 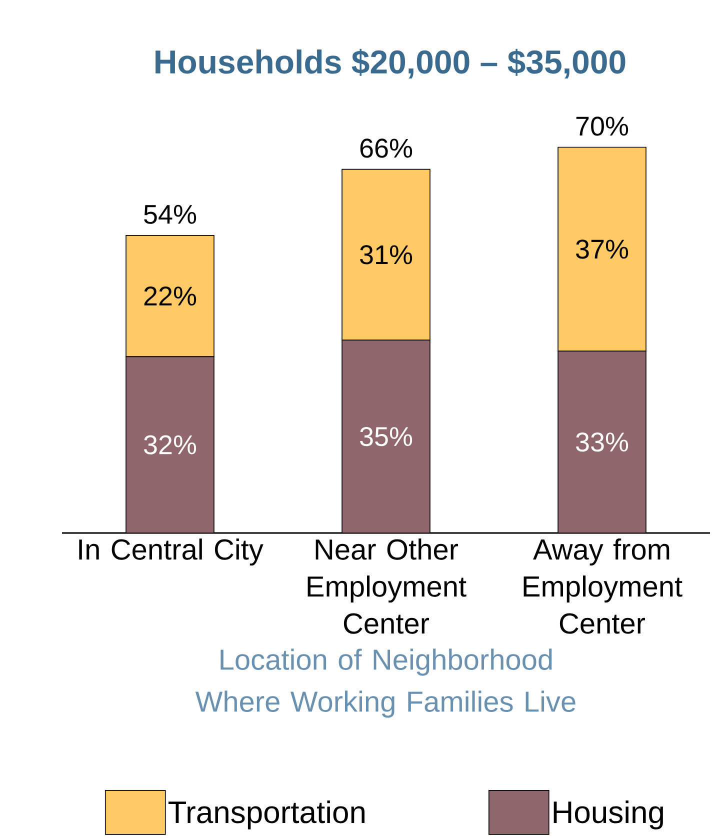 What do you see at coordinates (170, 296) in the screenshot?
I see `data-label: 22%` at bounding box center [170, 296].